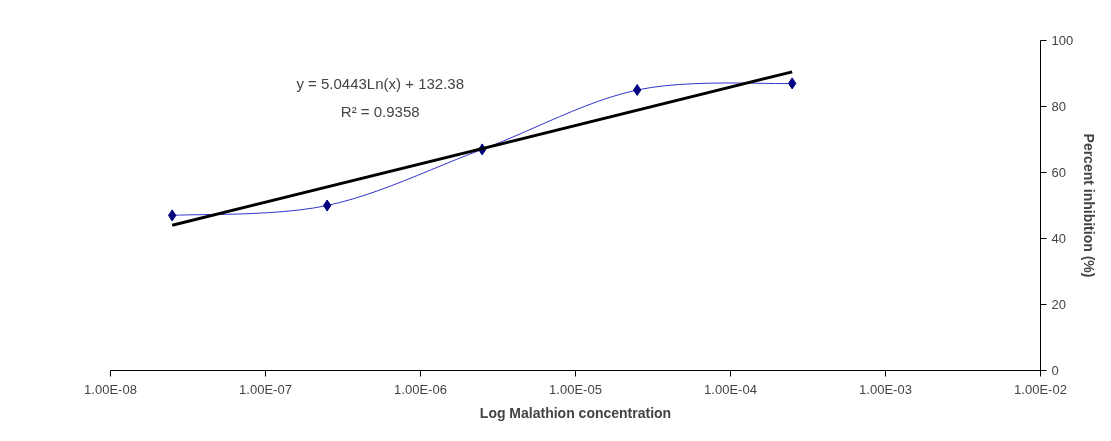 The height and width of the screenshot is (441, 1111). Describe the element at coordinates (575, 389) in the screenshot. I see `x-tick-label: 1.00E-05` at that location.